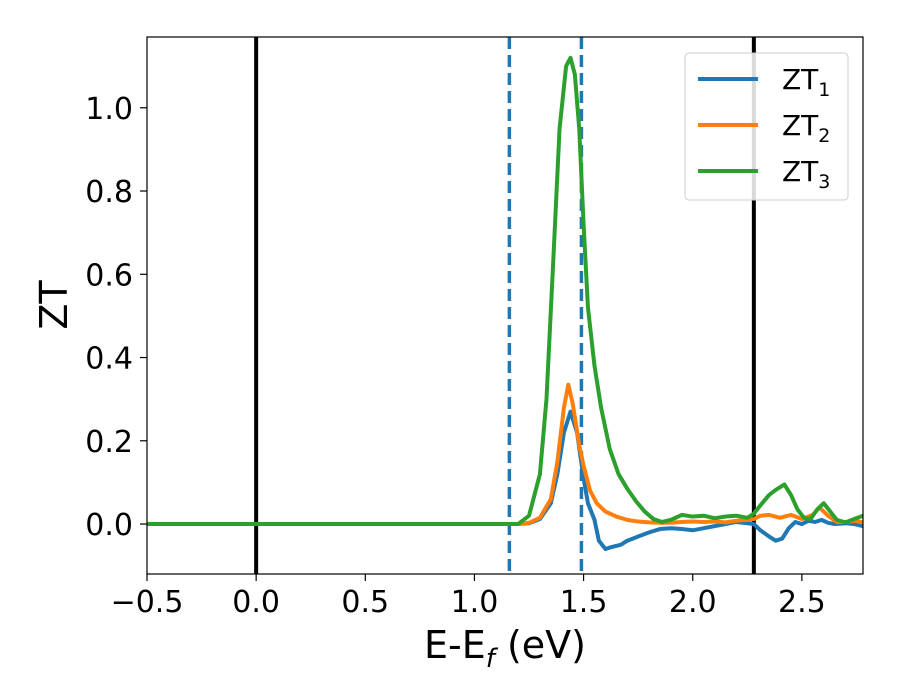 The height and width of the screenshot is (700, 900). I want to click on y-axis-label: ZT, so click(54, 305).